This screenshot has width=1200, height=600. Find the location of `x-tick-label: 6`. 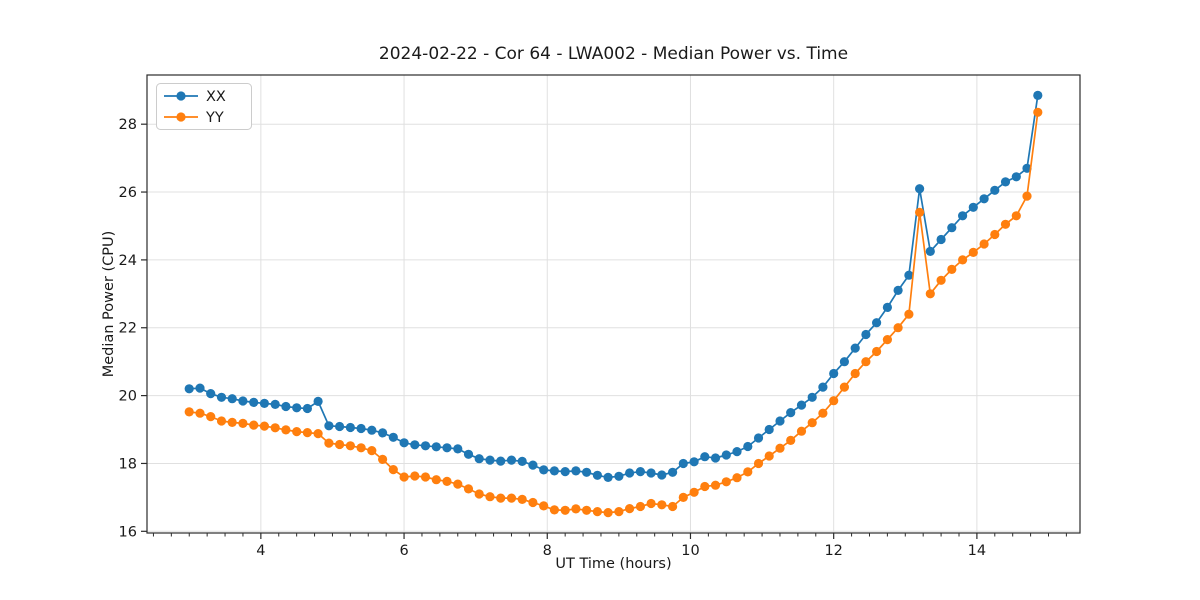

x-tick-label: 6 is located at coordinates (403, 551).